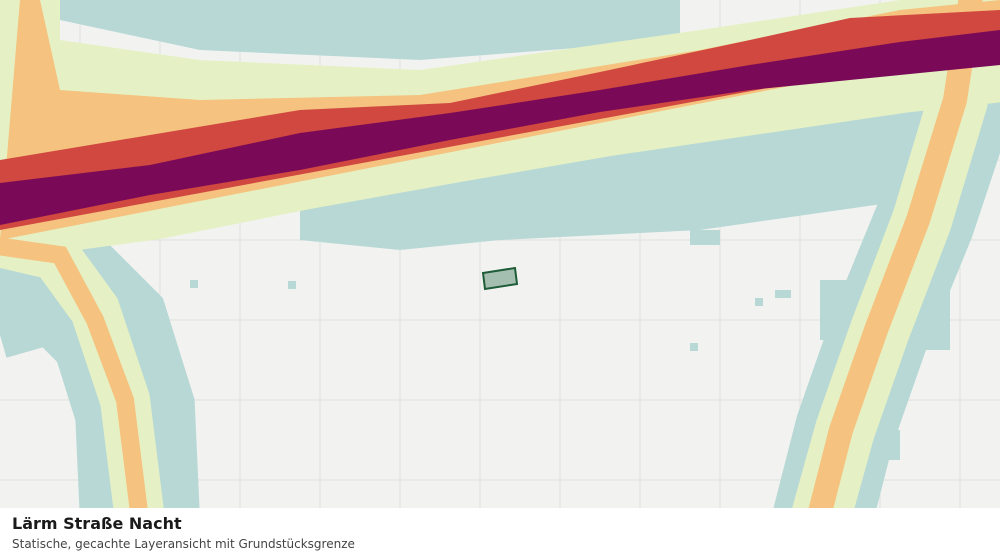  What do you see at coordinates (500, 278) in the screenshot?
I see `parcel-boundary` at bounding box center [500, 278].